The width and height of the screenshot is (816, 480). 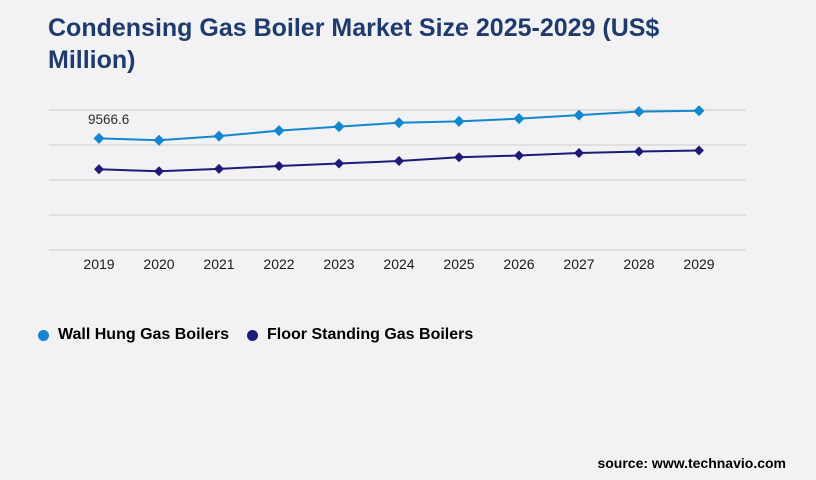 What do you see at coordinates (219, 168) in the screenshot?
I see `data-point-floor-standing-gas-boilers-2021` at bounding box center [219, 168].